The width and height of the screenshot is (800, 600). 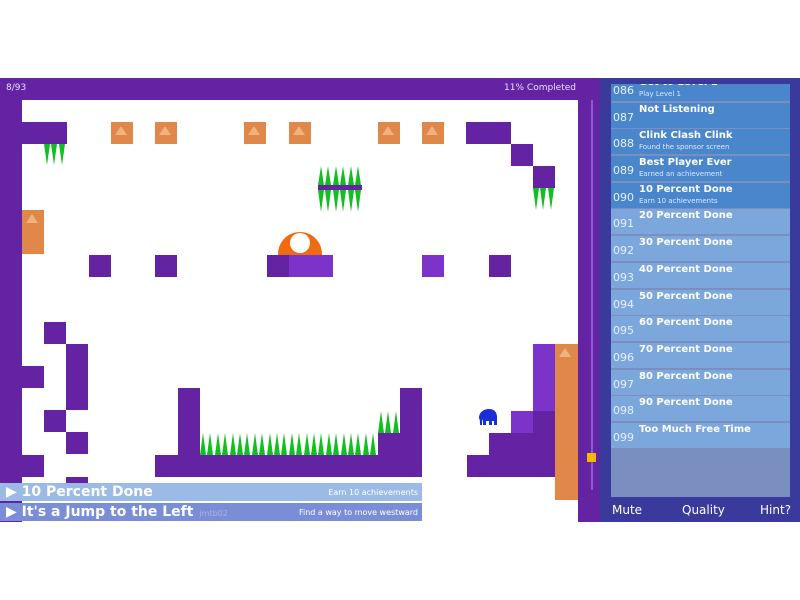 I want to click on mute-button: Mute, so click(x=627, y=510).